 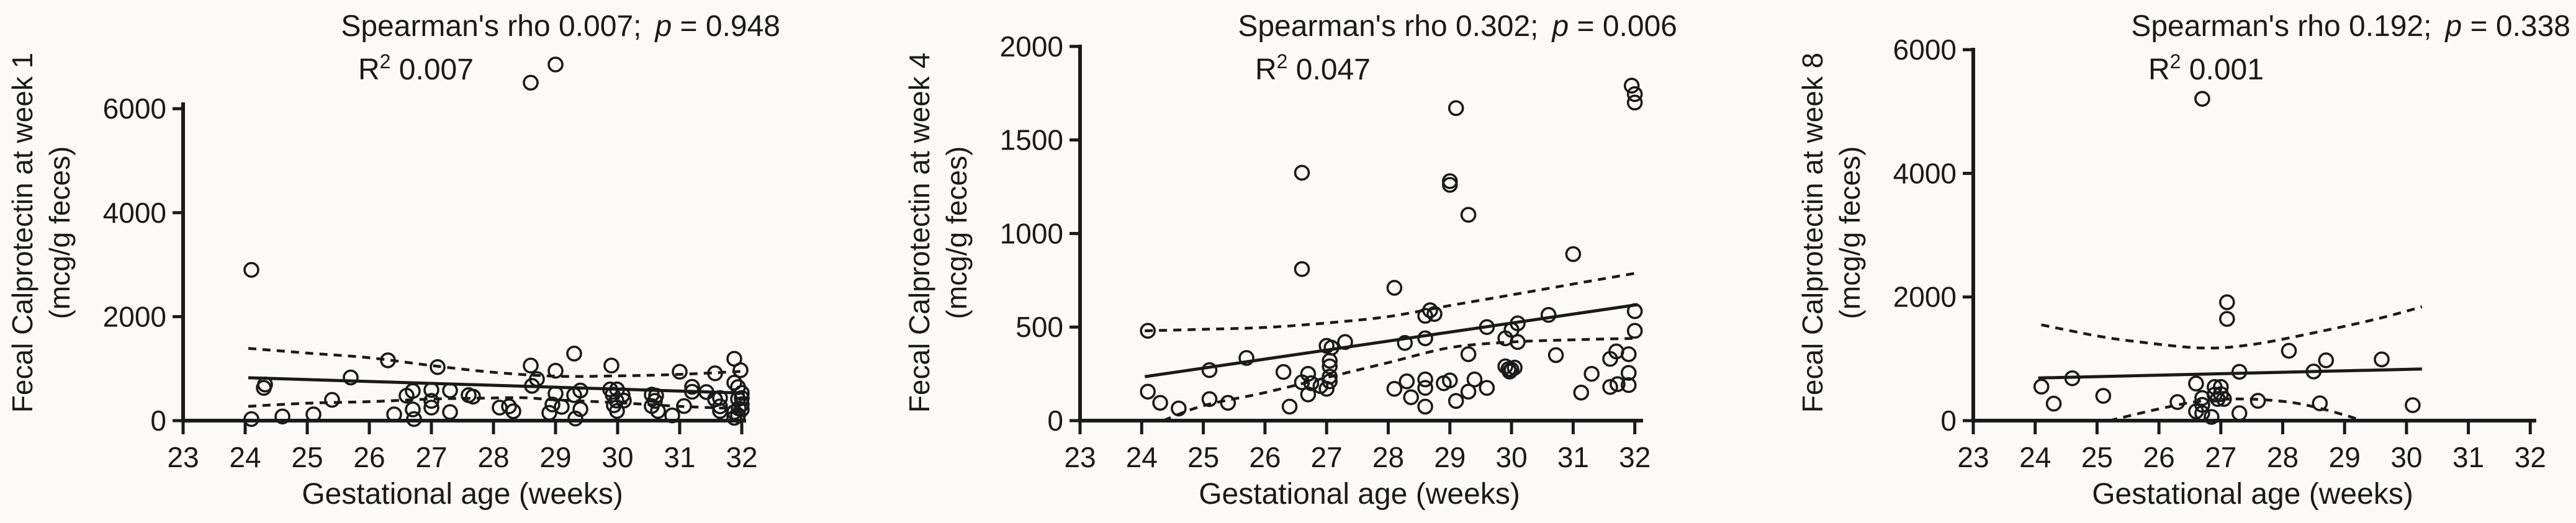 What do you see at coordinates (431, 457) in the screenshot?
I see `x-tick-label: 27` at bounding box center [431, 457].